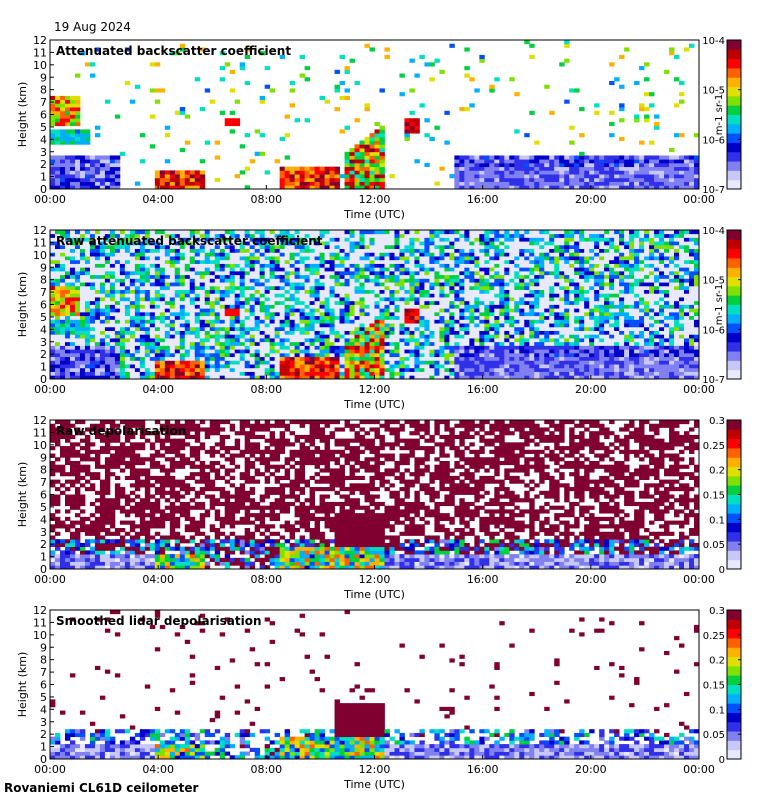  Describe the element at coordinates (92, 27) in the screenshot. I see `date-label: 19 Aug 2024` at that location.